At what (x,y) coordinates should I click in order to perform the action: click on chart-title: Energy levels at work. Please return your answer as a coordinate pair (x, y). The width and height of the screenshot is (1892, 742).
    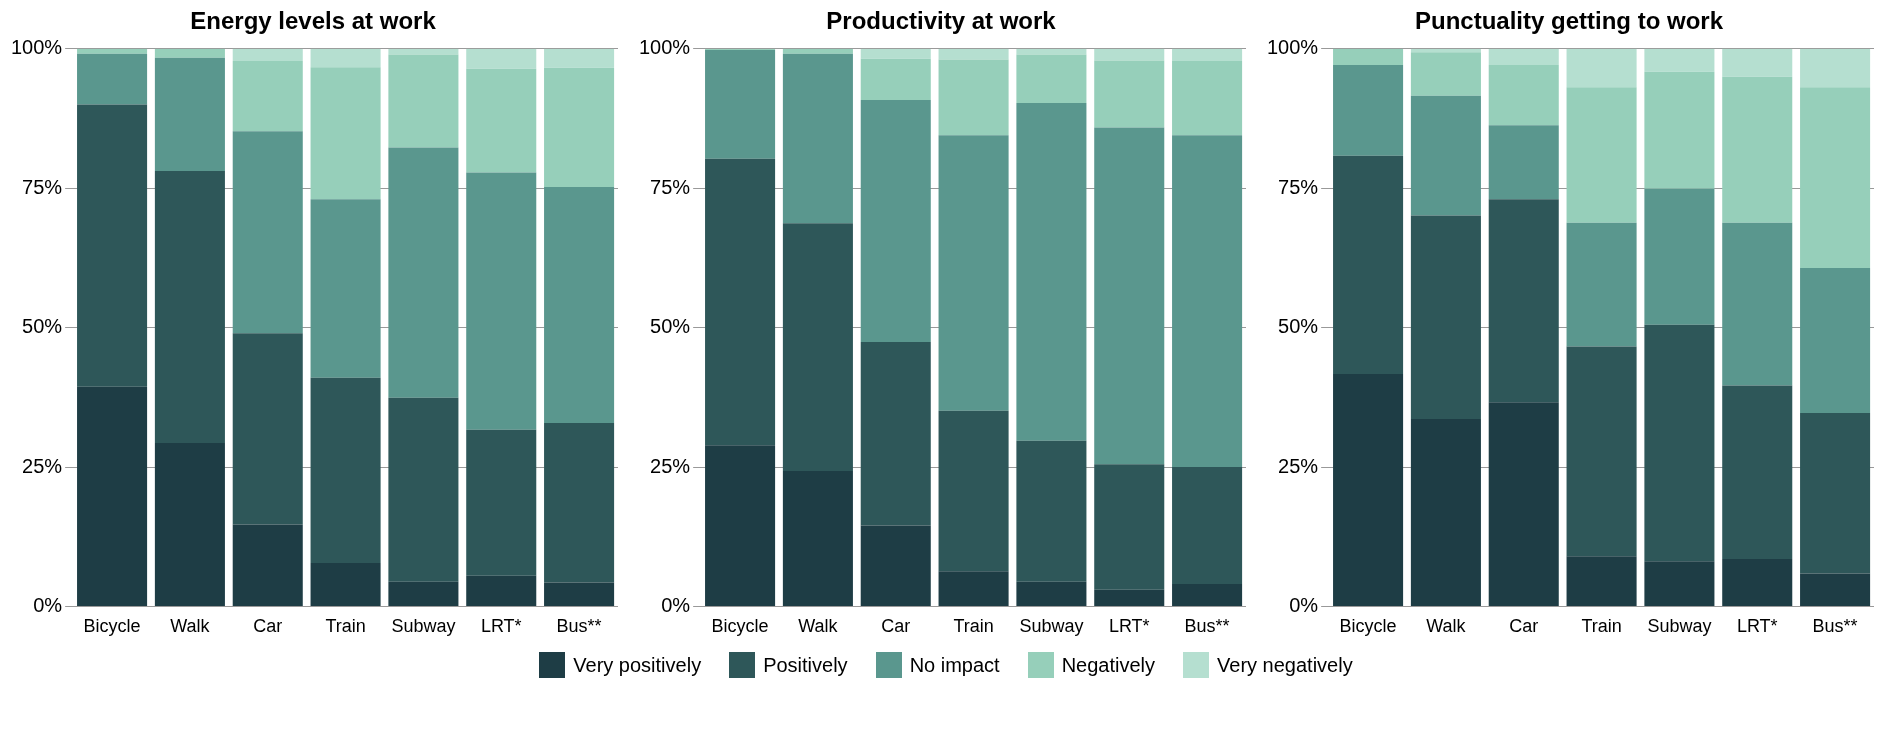
    Looking at the image, I should click on (313, 21).